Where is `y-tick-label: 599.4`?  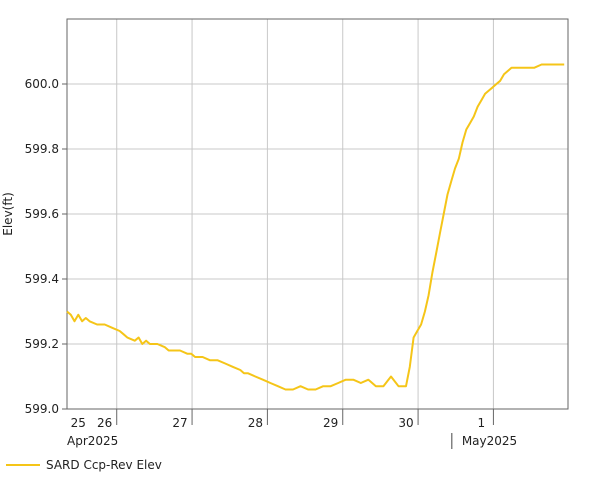 y-tick-label: 599.4 is located at coordinates (42, 279).